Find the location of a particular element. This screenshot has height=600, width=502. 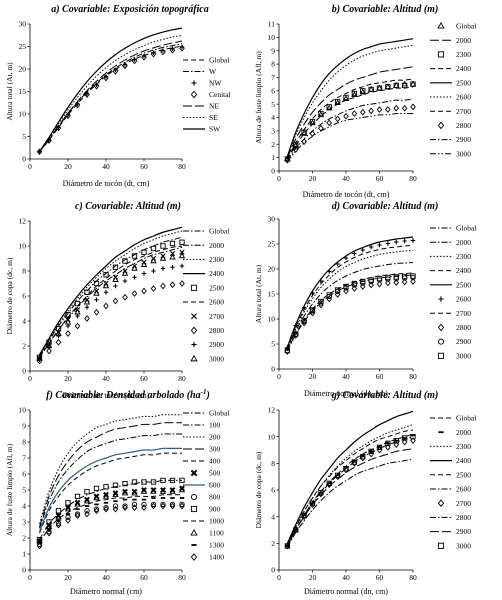

legend-item: 200 is located at coordinates (202, 437).